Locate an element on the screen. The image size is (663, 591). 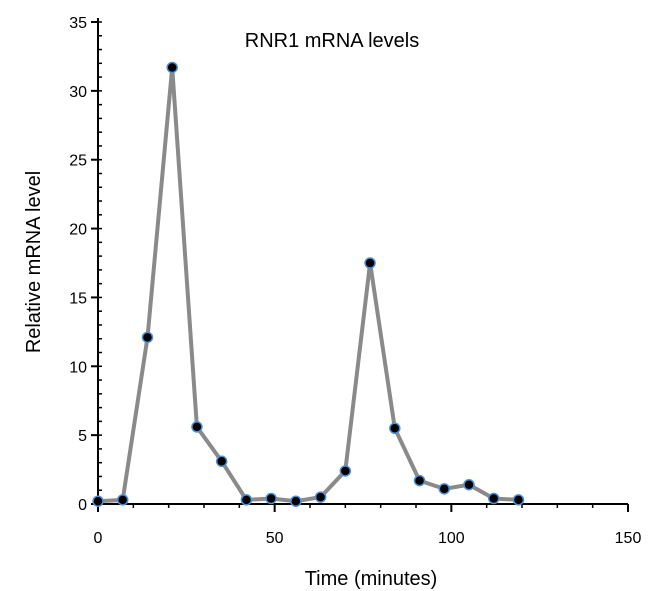
y-tick-label: 20 is located at coordinates (78, 230).